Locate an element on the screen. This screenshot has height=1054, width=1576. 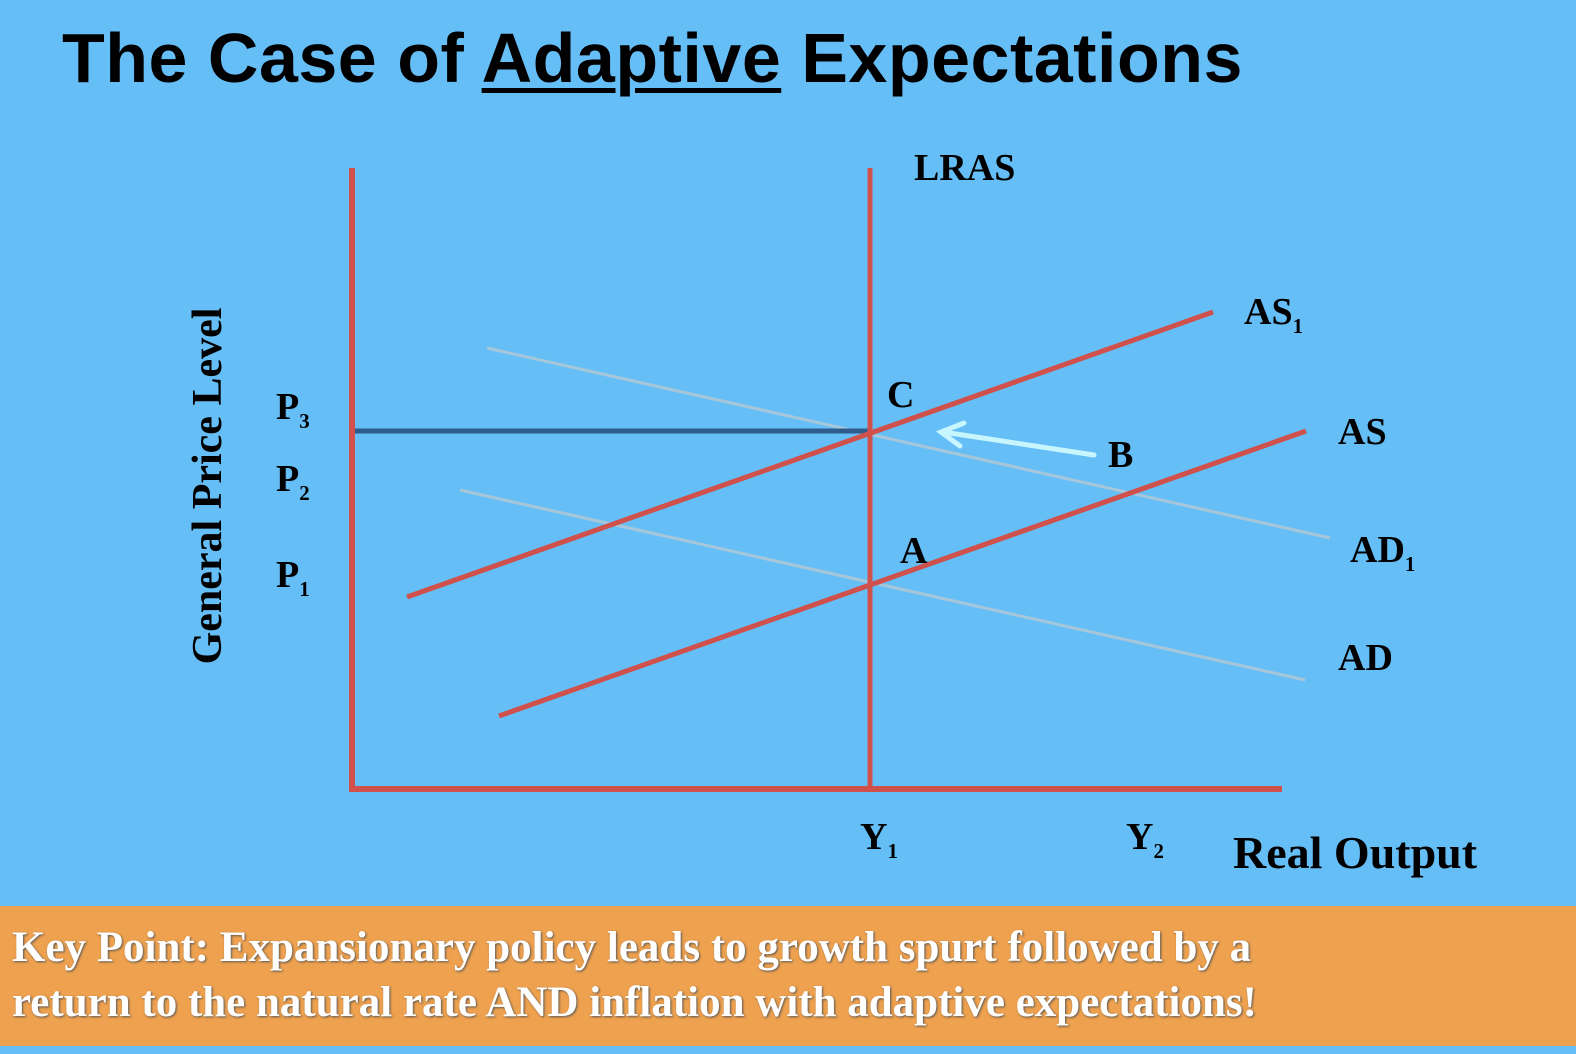
point-a-label: A is located at coordinates (914, 551).